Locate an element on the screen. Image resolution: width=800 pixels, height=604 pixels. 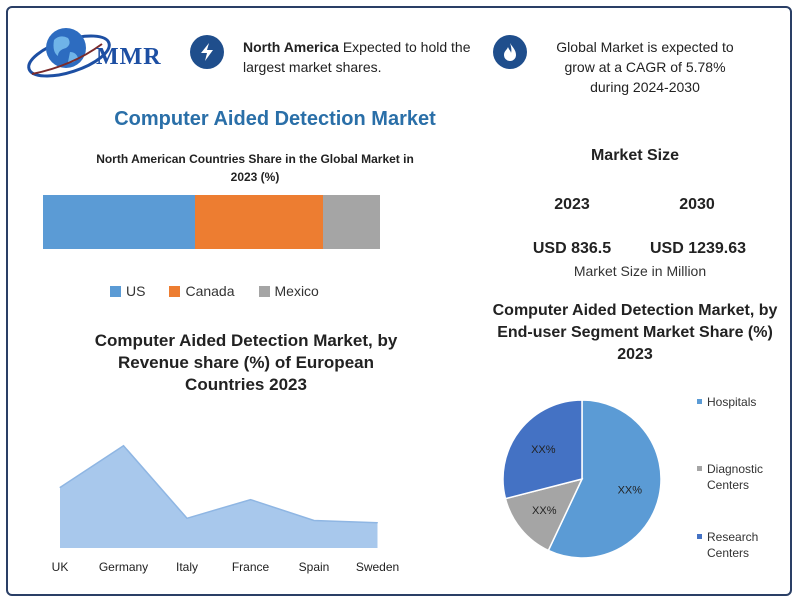
segment-pie-chart: XX% XX% XX% is located at coordinates (582, 479).